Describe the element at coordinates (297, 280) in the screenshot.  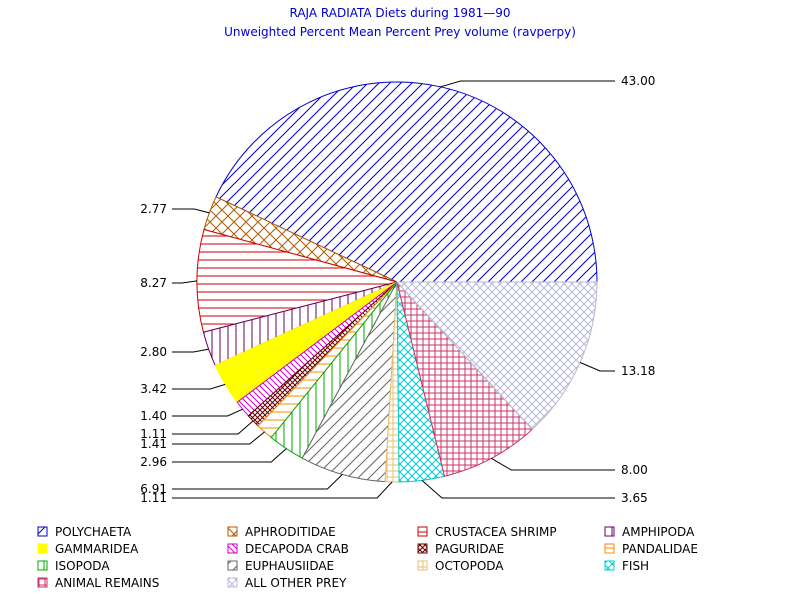
I see `slice-crustacea-shrimp` at that location.